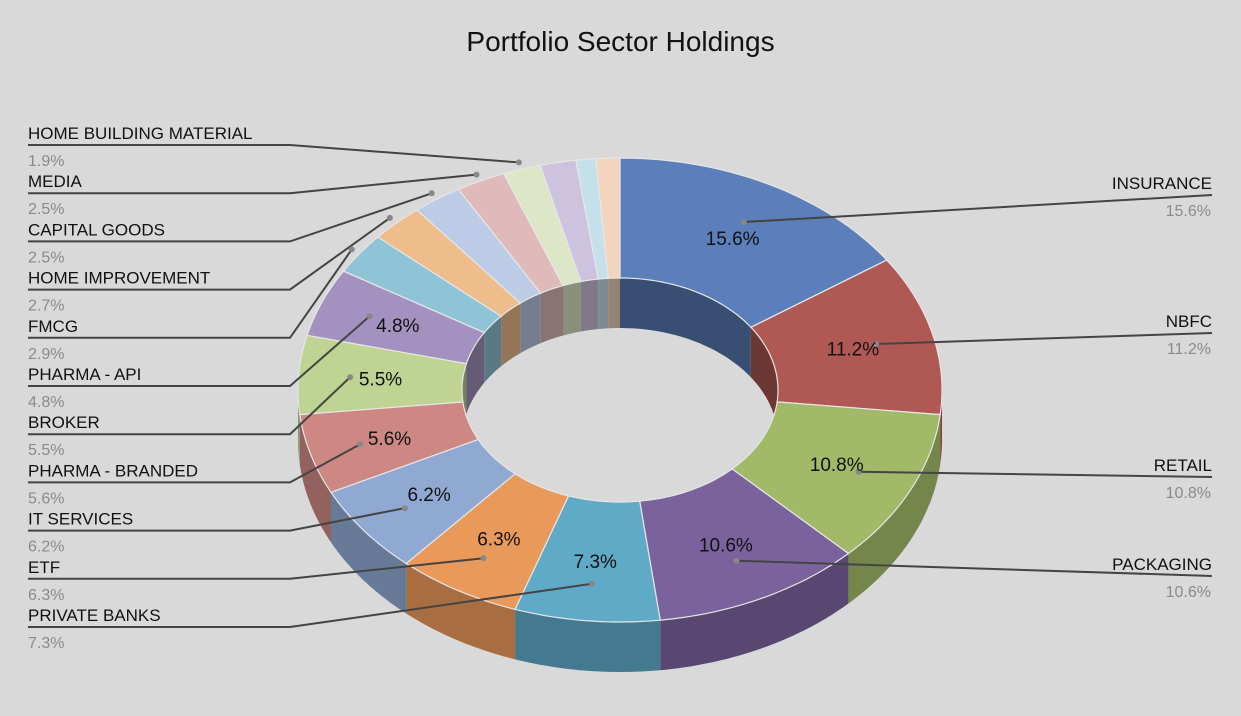  Describe the element at coordinates (1189, 349) in the screenshot. I see `category-percent: 11.2%` at that location.